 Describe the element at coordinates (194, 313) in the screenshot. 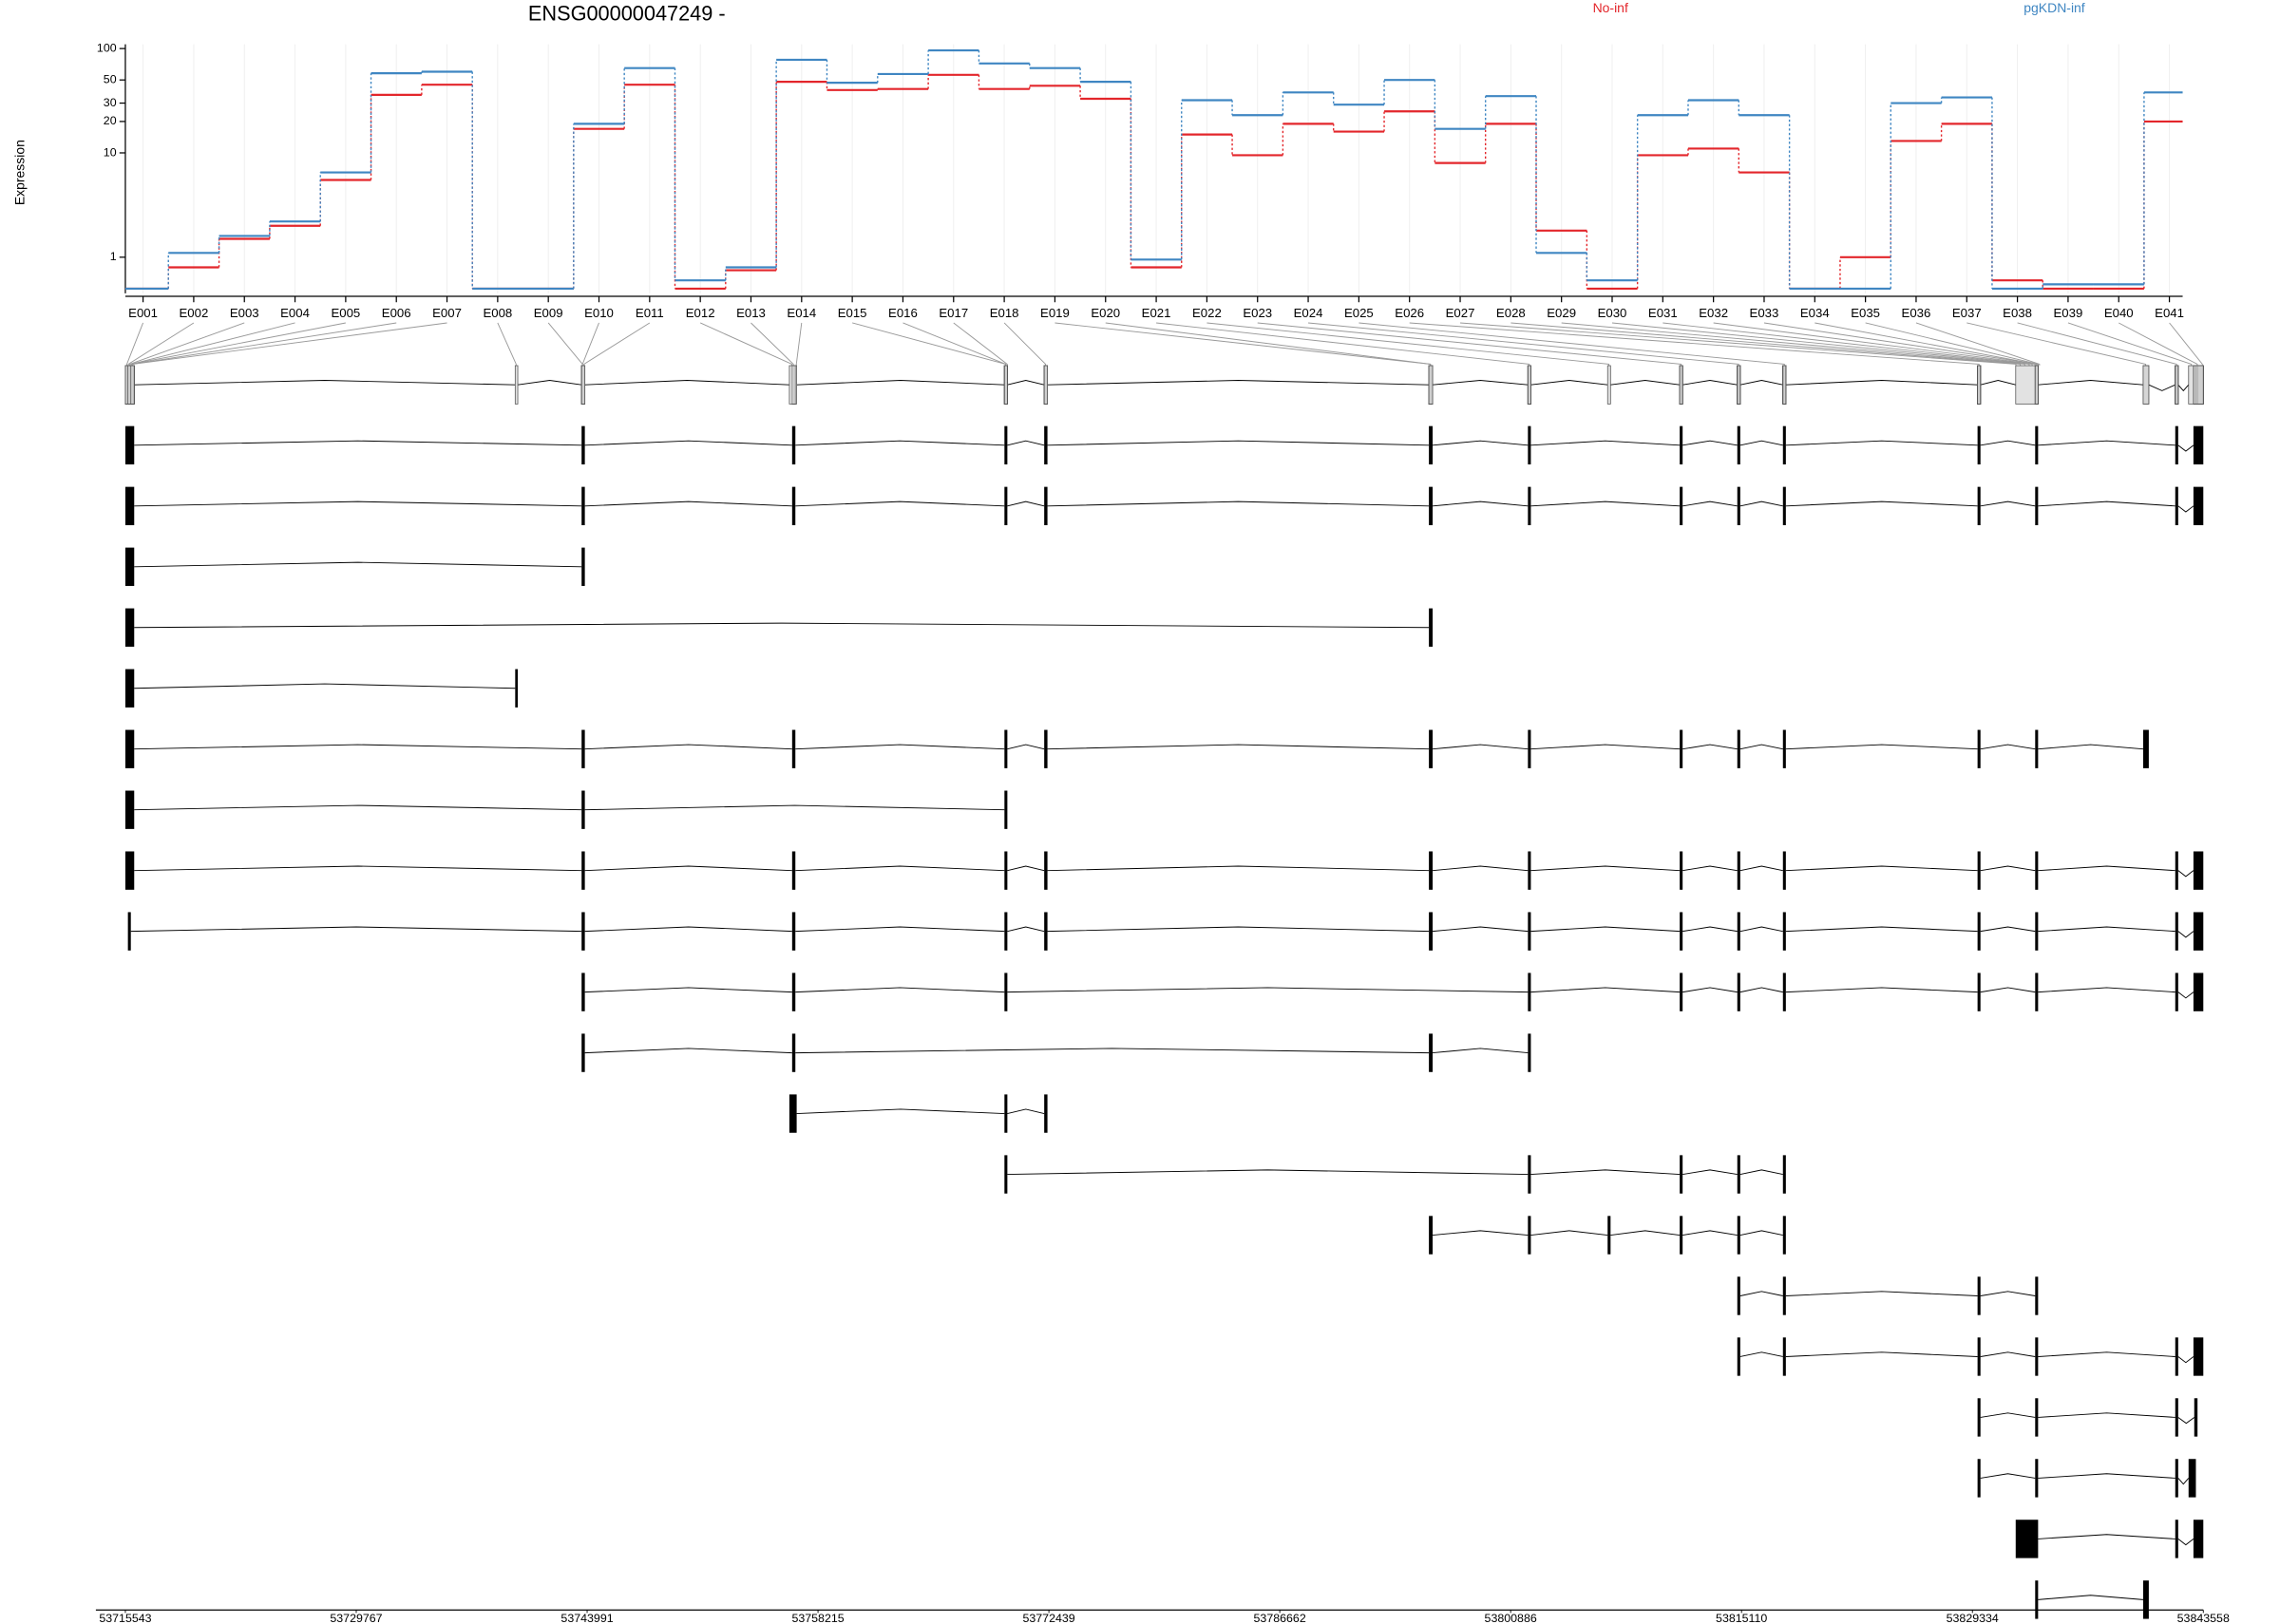

I see `x-tick-label: E002` at that location.